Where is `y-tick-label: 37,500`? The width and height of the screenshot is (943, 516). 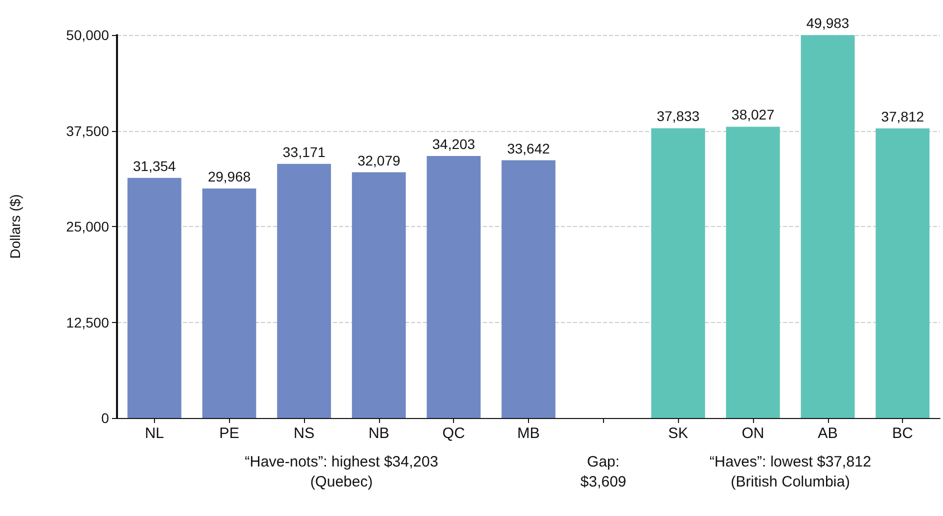 y-tick-label: 37,500 is located at coordinates (88, 130).